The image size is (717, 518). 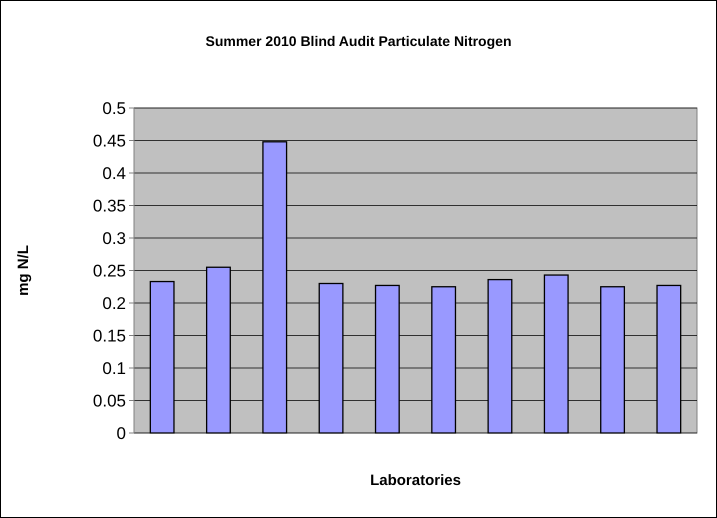 What do you see at coordinates (109, 206) in the screenshot?
I see `y-tick-label: 0.35` at bounding box center [109, 206].